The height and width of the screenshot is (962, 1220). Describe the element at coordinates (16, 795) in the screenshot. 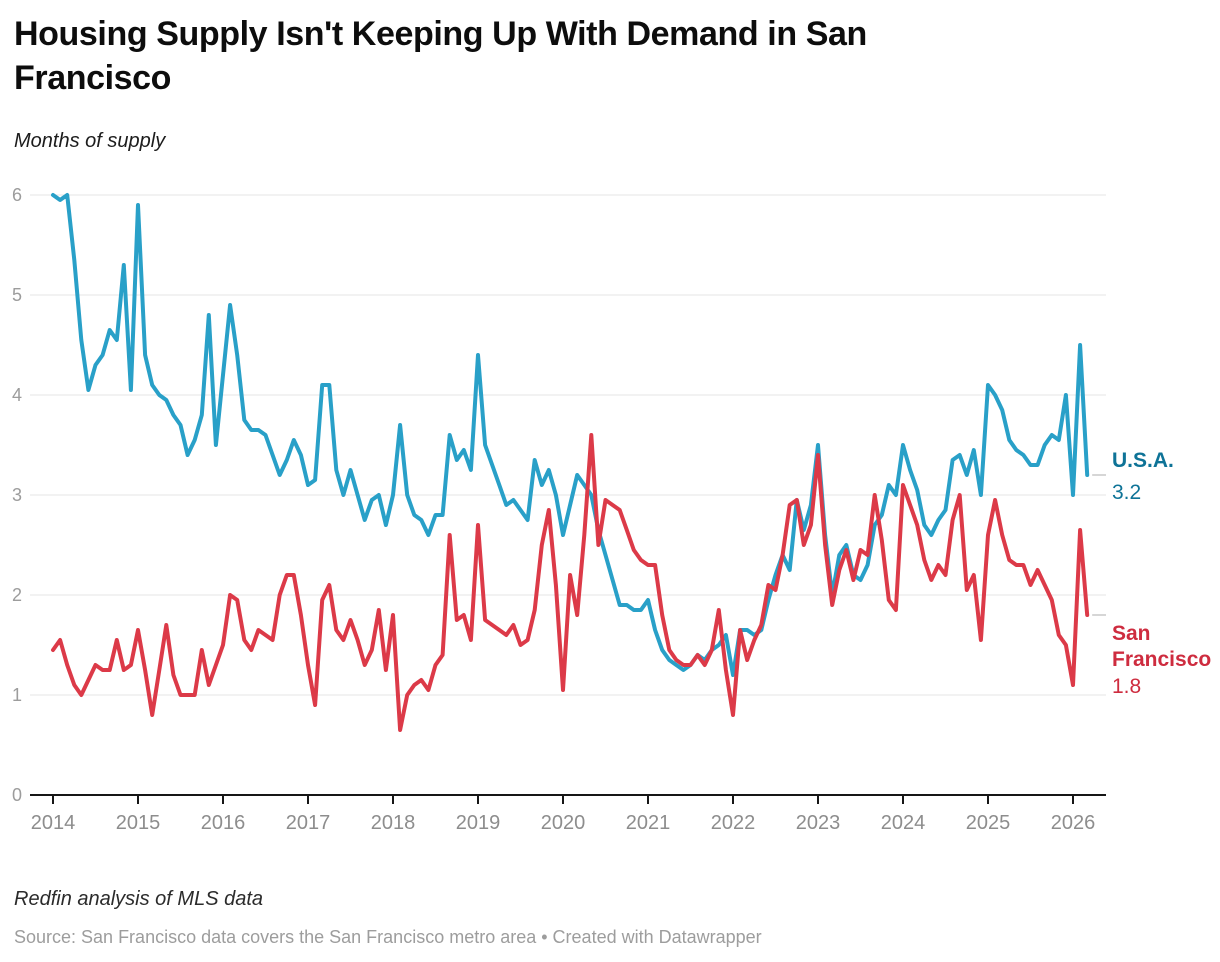

I see `y-axis-label-0: 0` at that location.